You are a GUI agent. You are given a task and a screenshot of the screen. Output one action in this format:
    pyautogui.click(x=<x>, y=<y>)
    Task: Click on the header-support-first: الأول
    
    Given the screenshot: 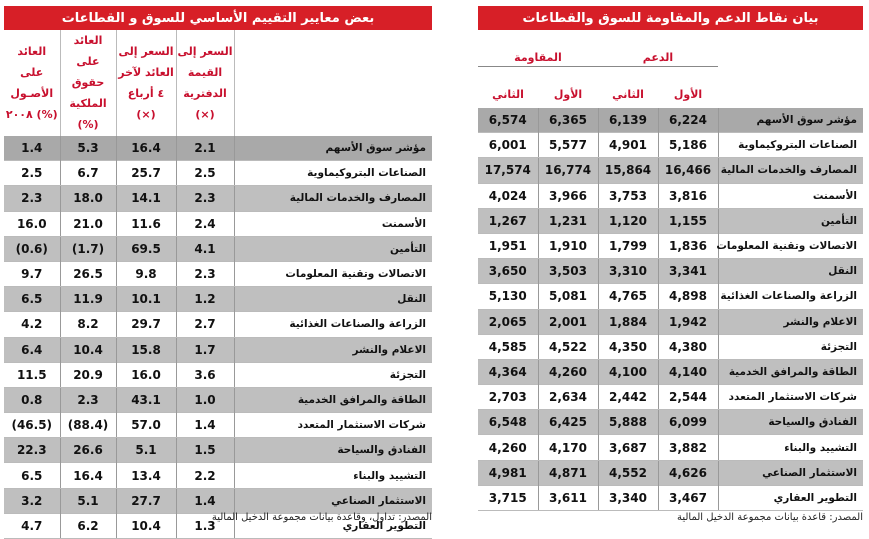 What is the action you would take?
    pyautogui.click(x=688, y=94)
    